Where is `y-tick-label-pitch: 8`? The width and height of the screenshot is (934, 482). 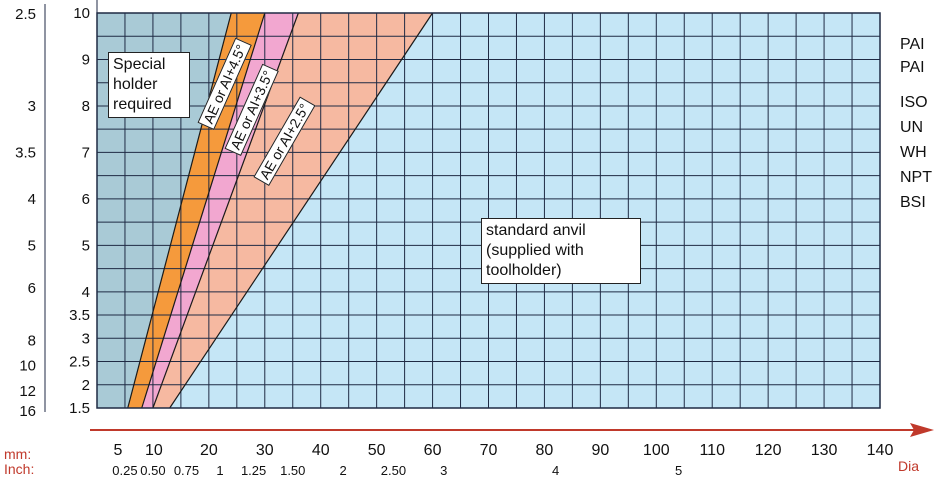 y-tick-label-pitch: 8 is located at coordinates (32, 340).